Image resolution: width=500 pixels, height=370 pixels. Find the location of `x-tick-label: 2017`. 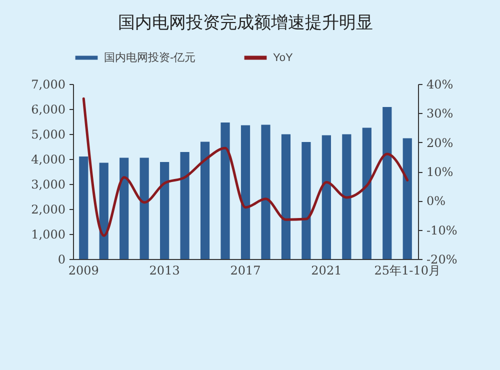

x-tick-label: 2017 is located at coordinates (245, 271).